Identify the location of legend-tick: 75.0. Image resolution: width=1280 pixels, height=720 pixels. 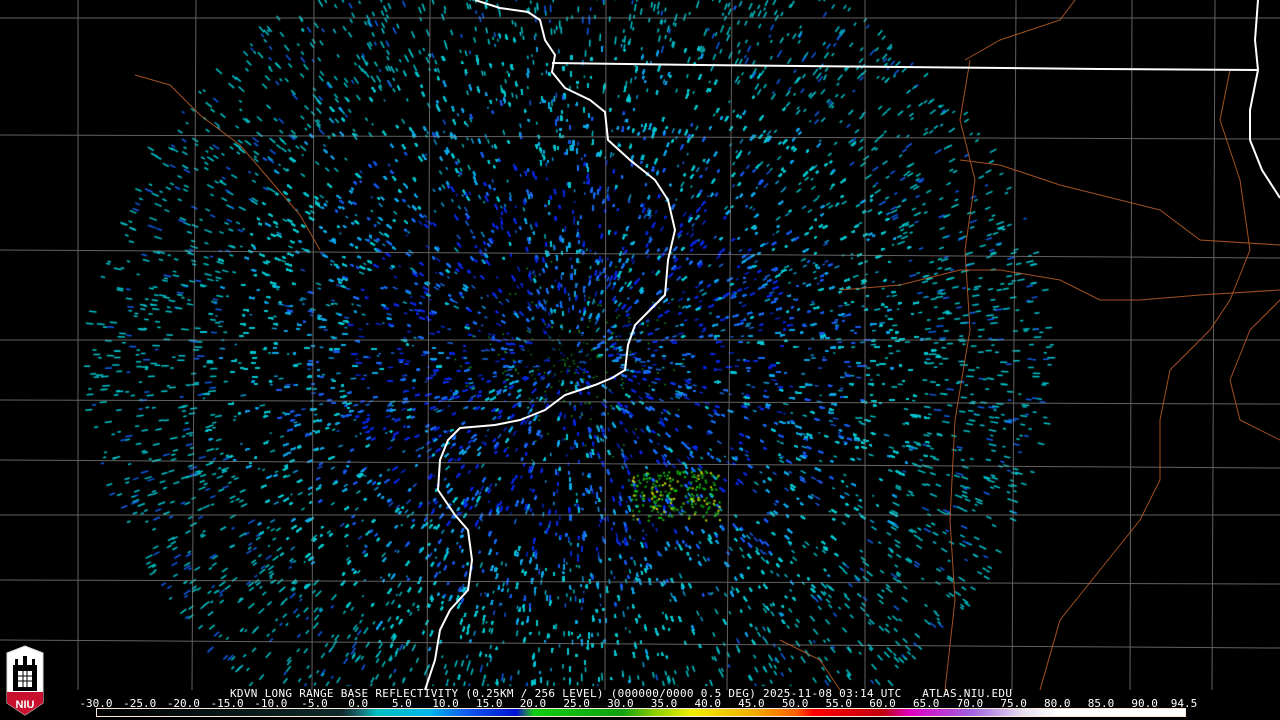
(1013, 703).